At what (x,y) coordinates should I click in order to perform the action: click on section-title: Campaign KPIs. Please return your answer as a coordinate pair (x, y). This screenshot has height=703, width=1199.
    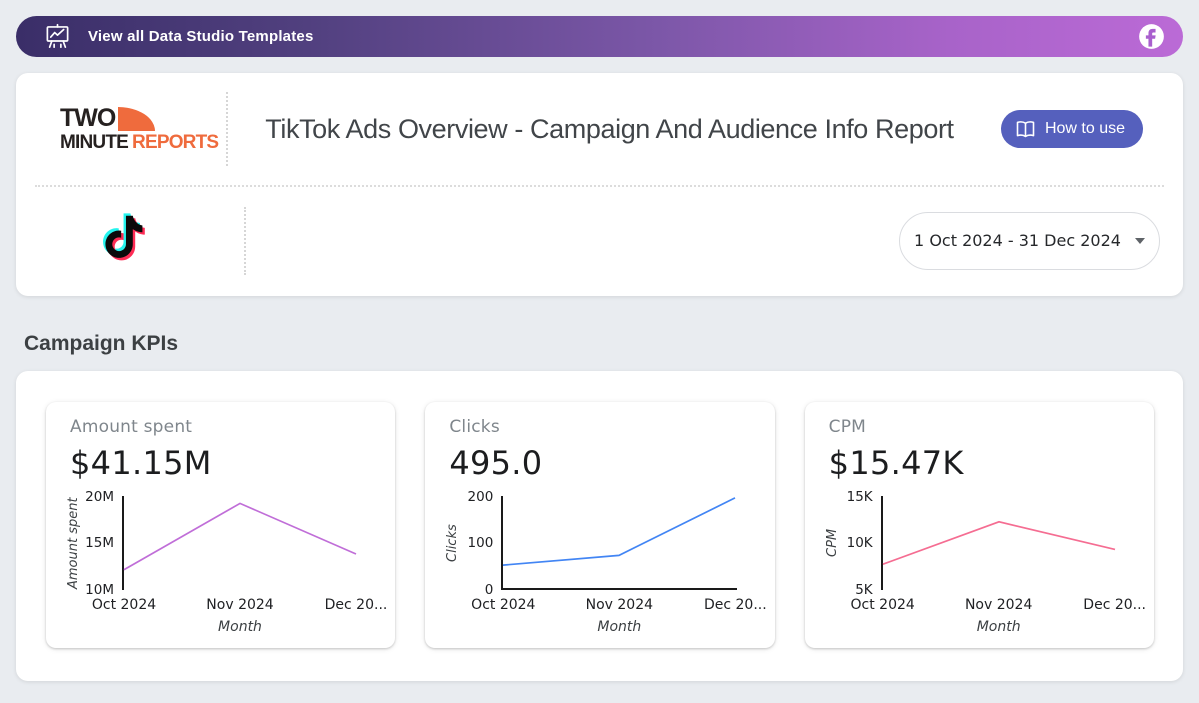
    Looking at the image, I should click on (101, 343).